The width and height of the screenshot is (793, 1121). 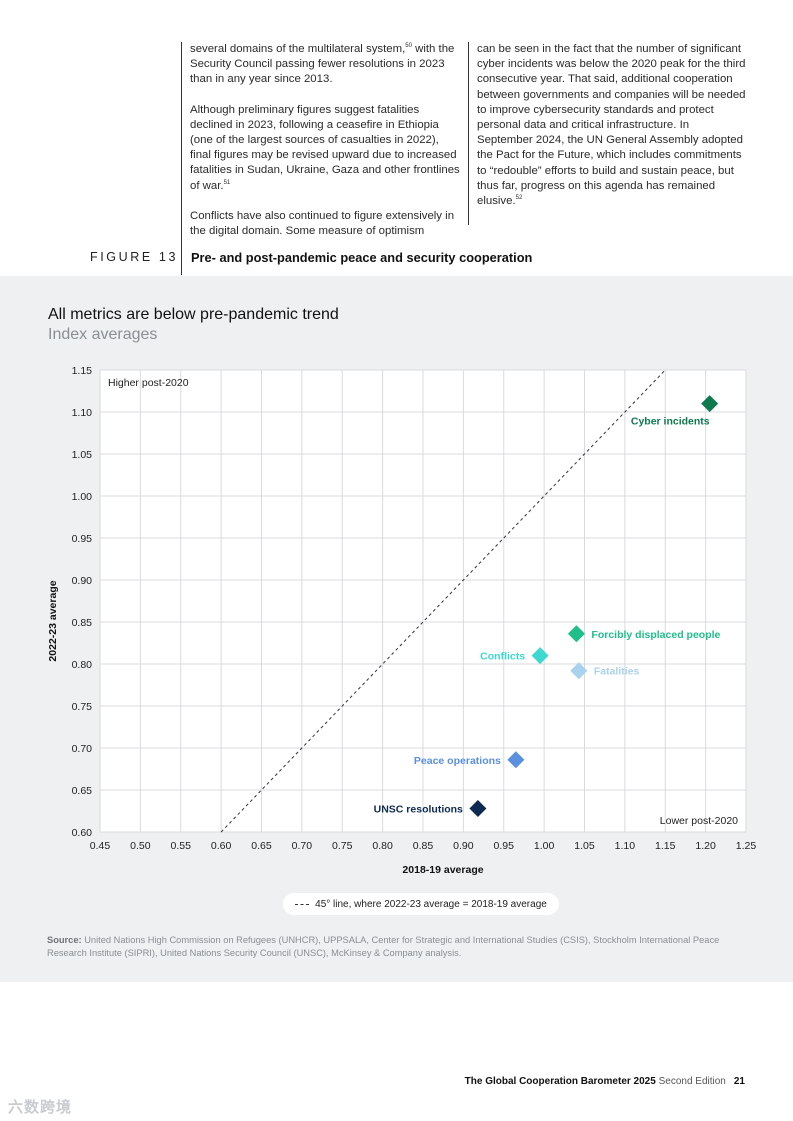 I want to click on y-tick-label: 0.60, so click(x=82, y=833).